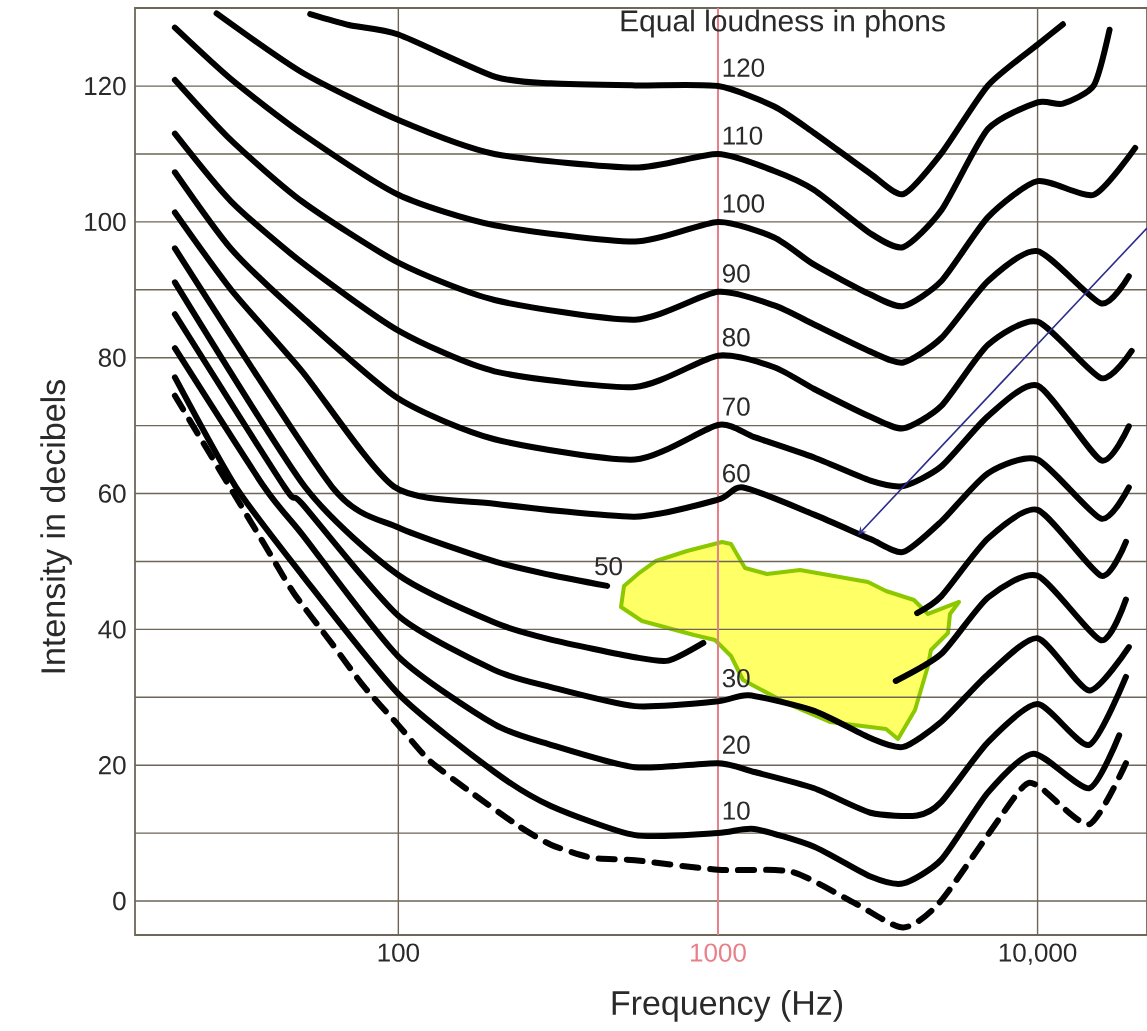 The image size is (1147, 1031). I want to click on y-tick-label: 80, so click(112, 357).